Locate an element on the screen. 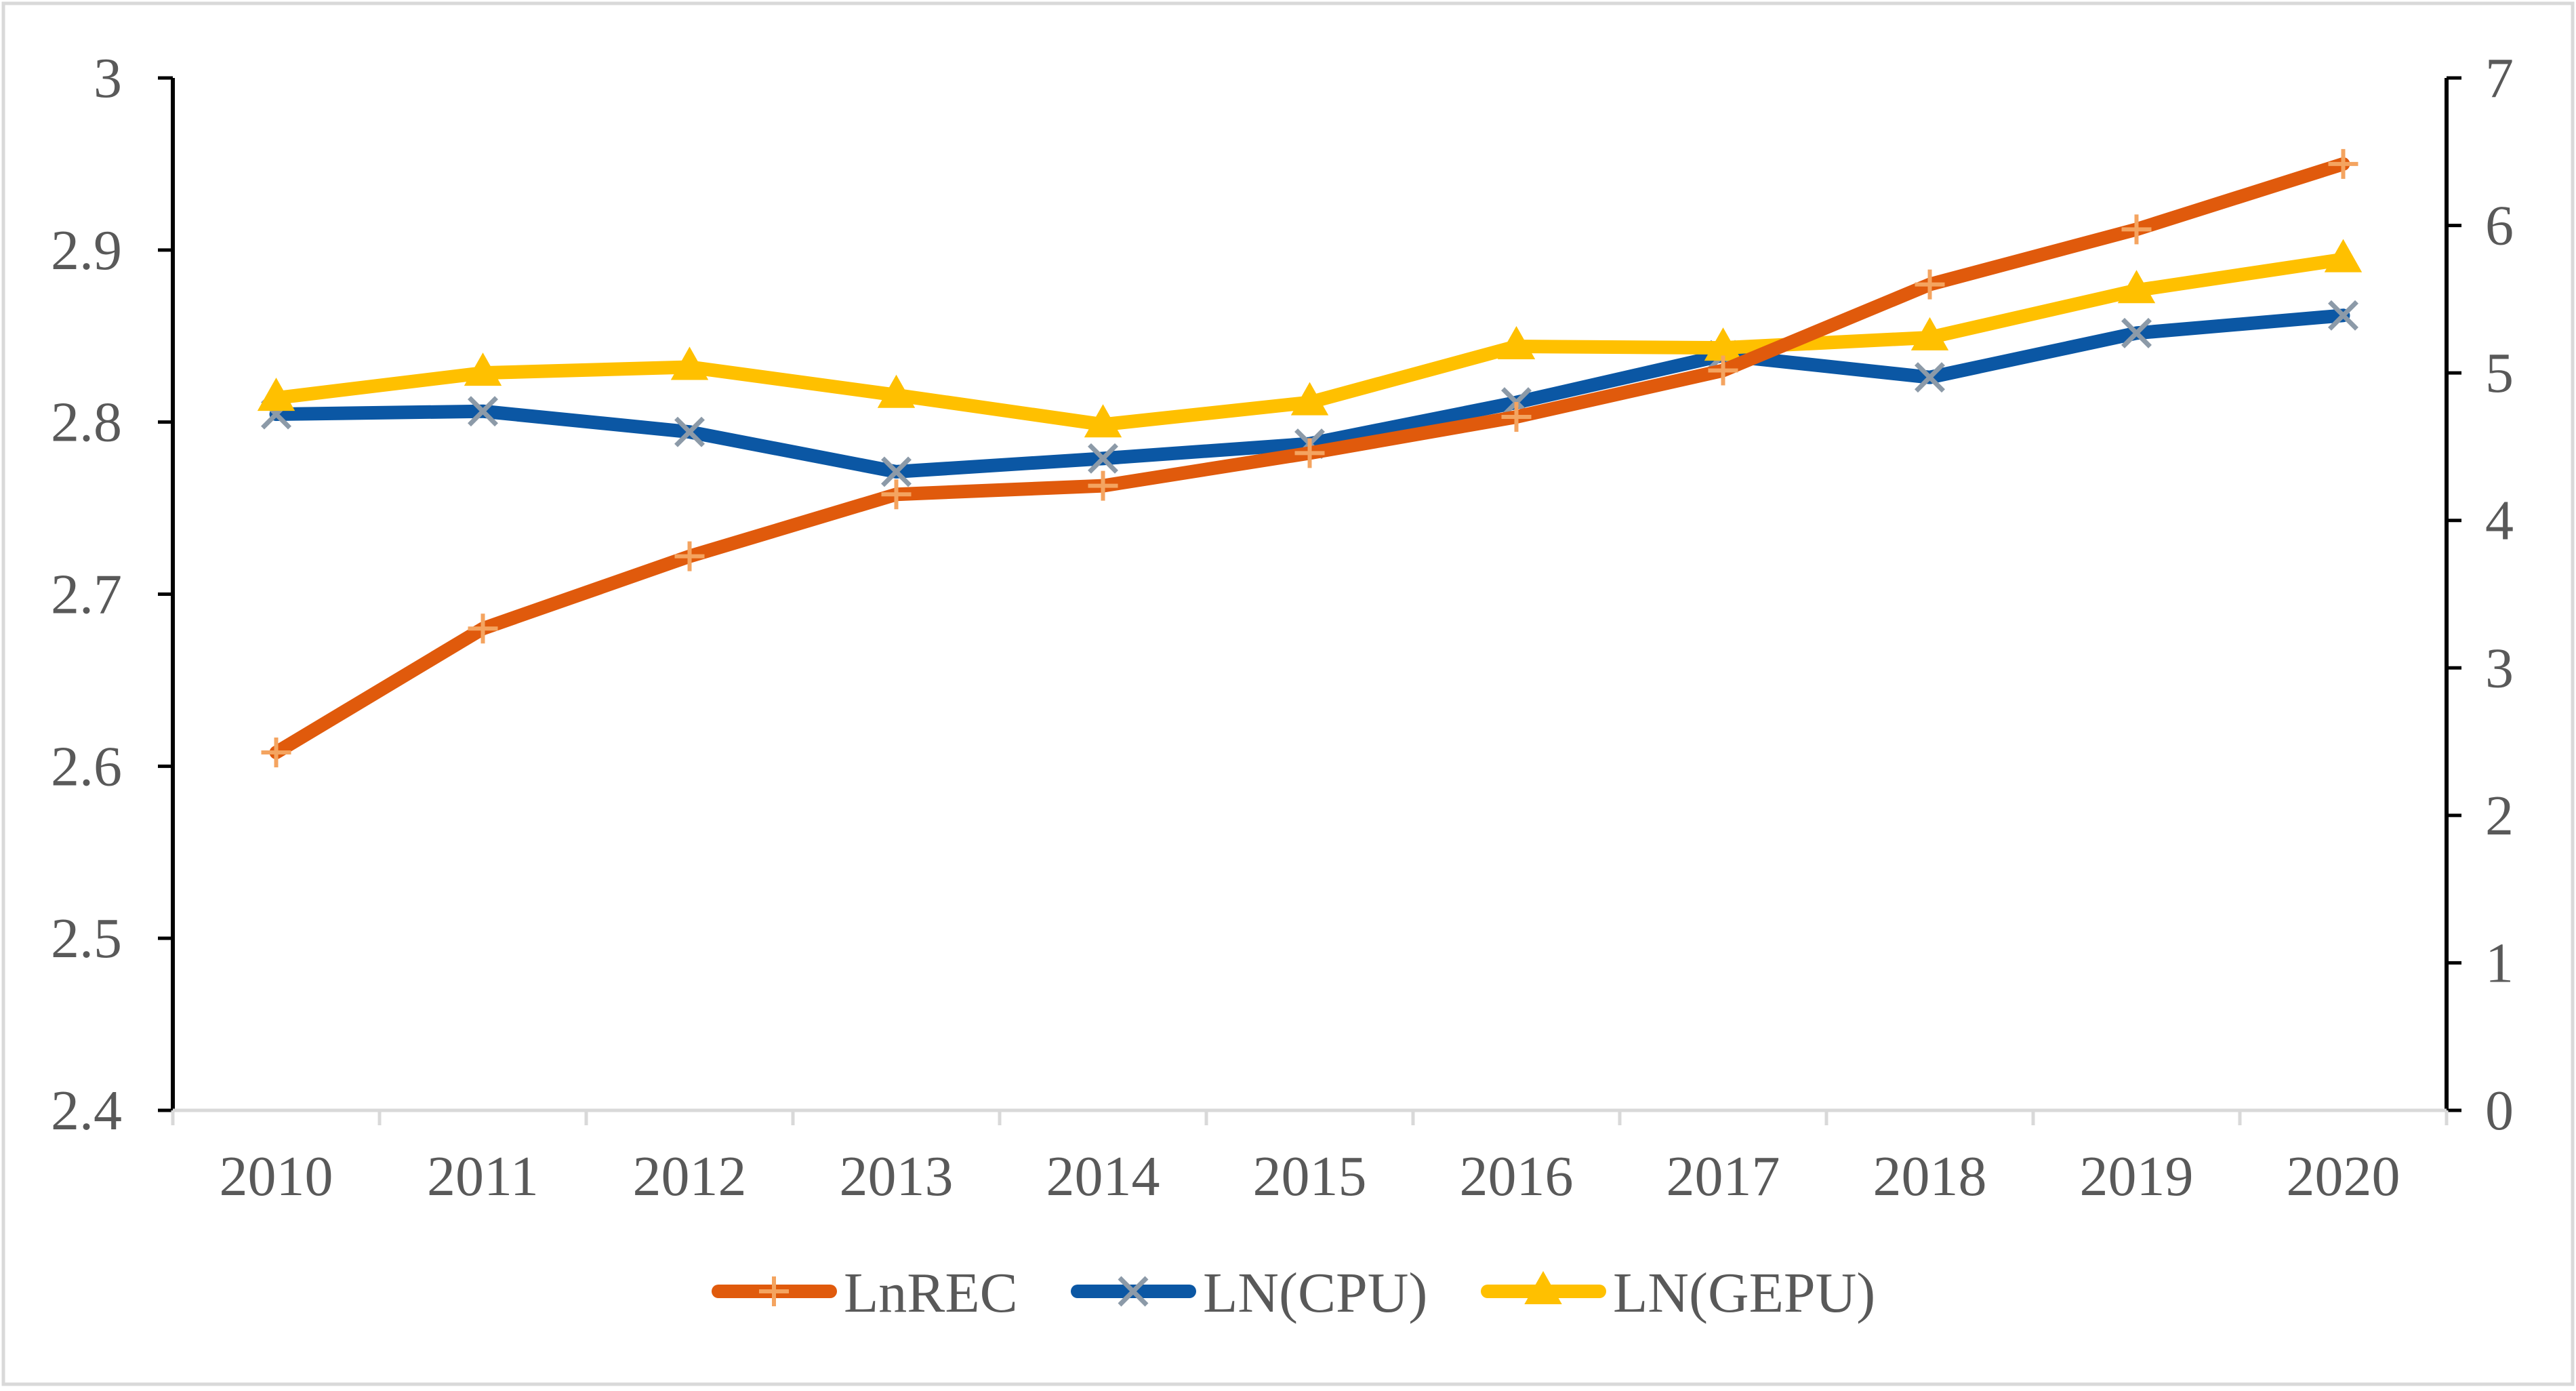 The image size is (2576, 1391). y-tick-label-left: 2.4 is located at coordinates (86, 1110).